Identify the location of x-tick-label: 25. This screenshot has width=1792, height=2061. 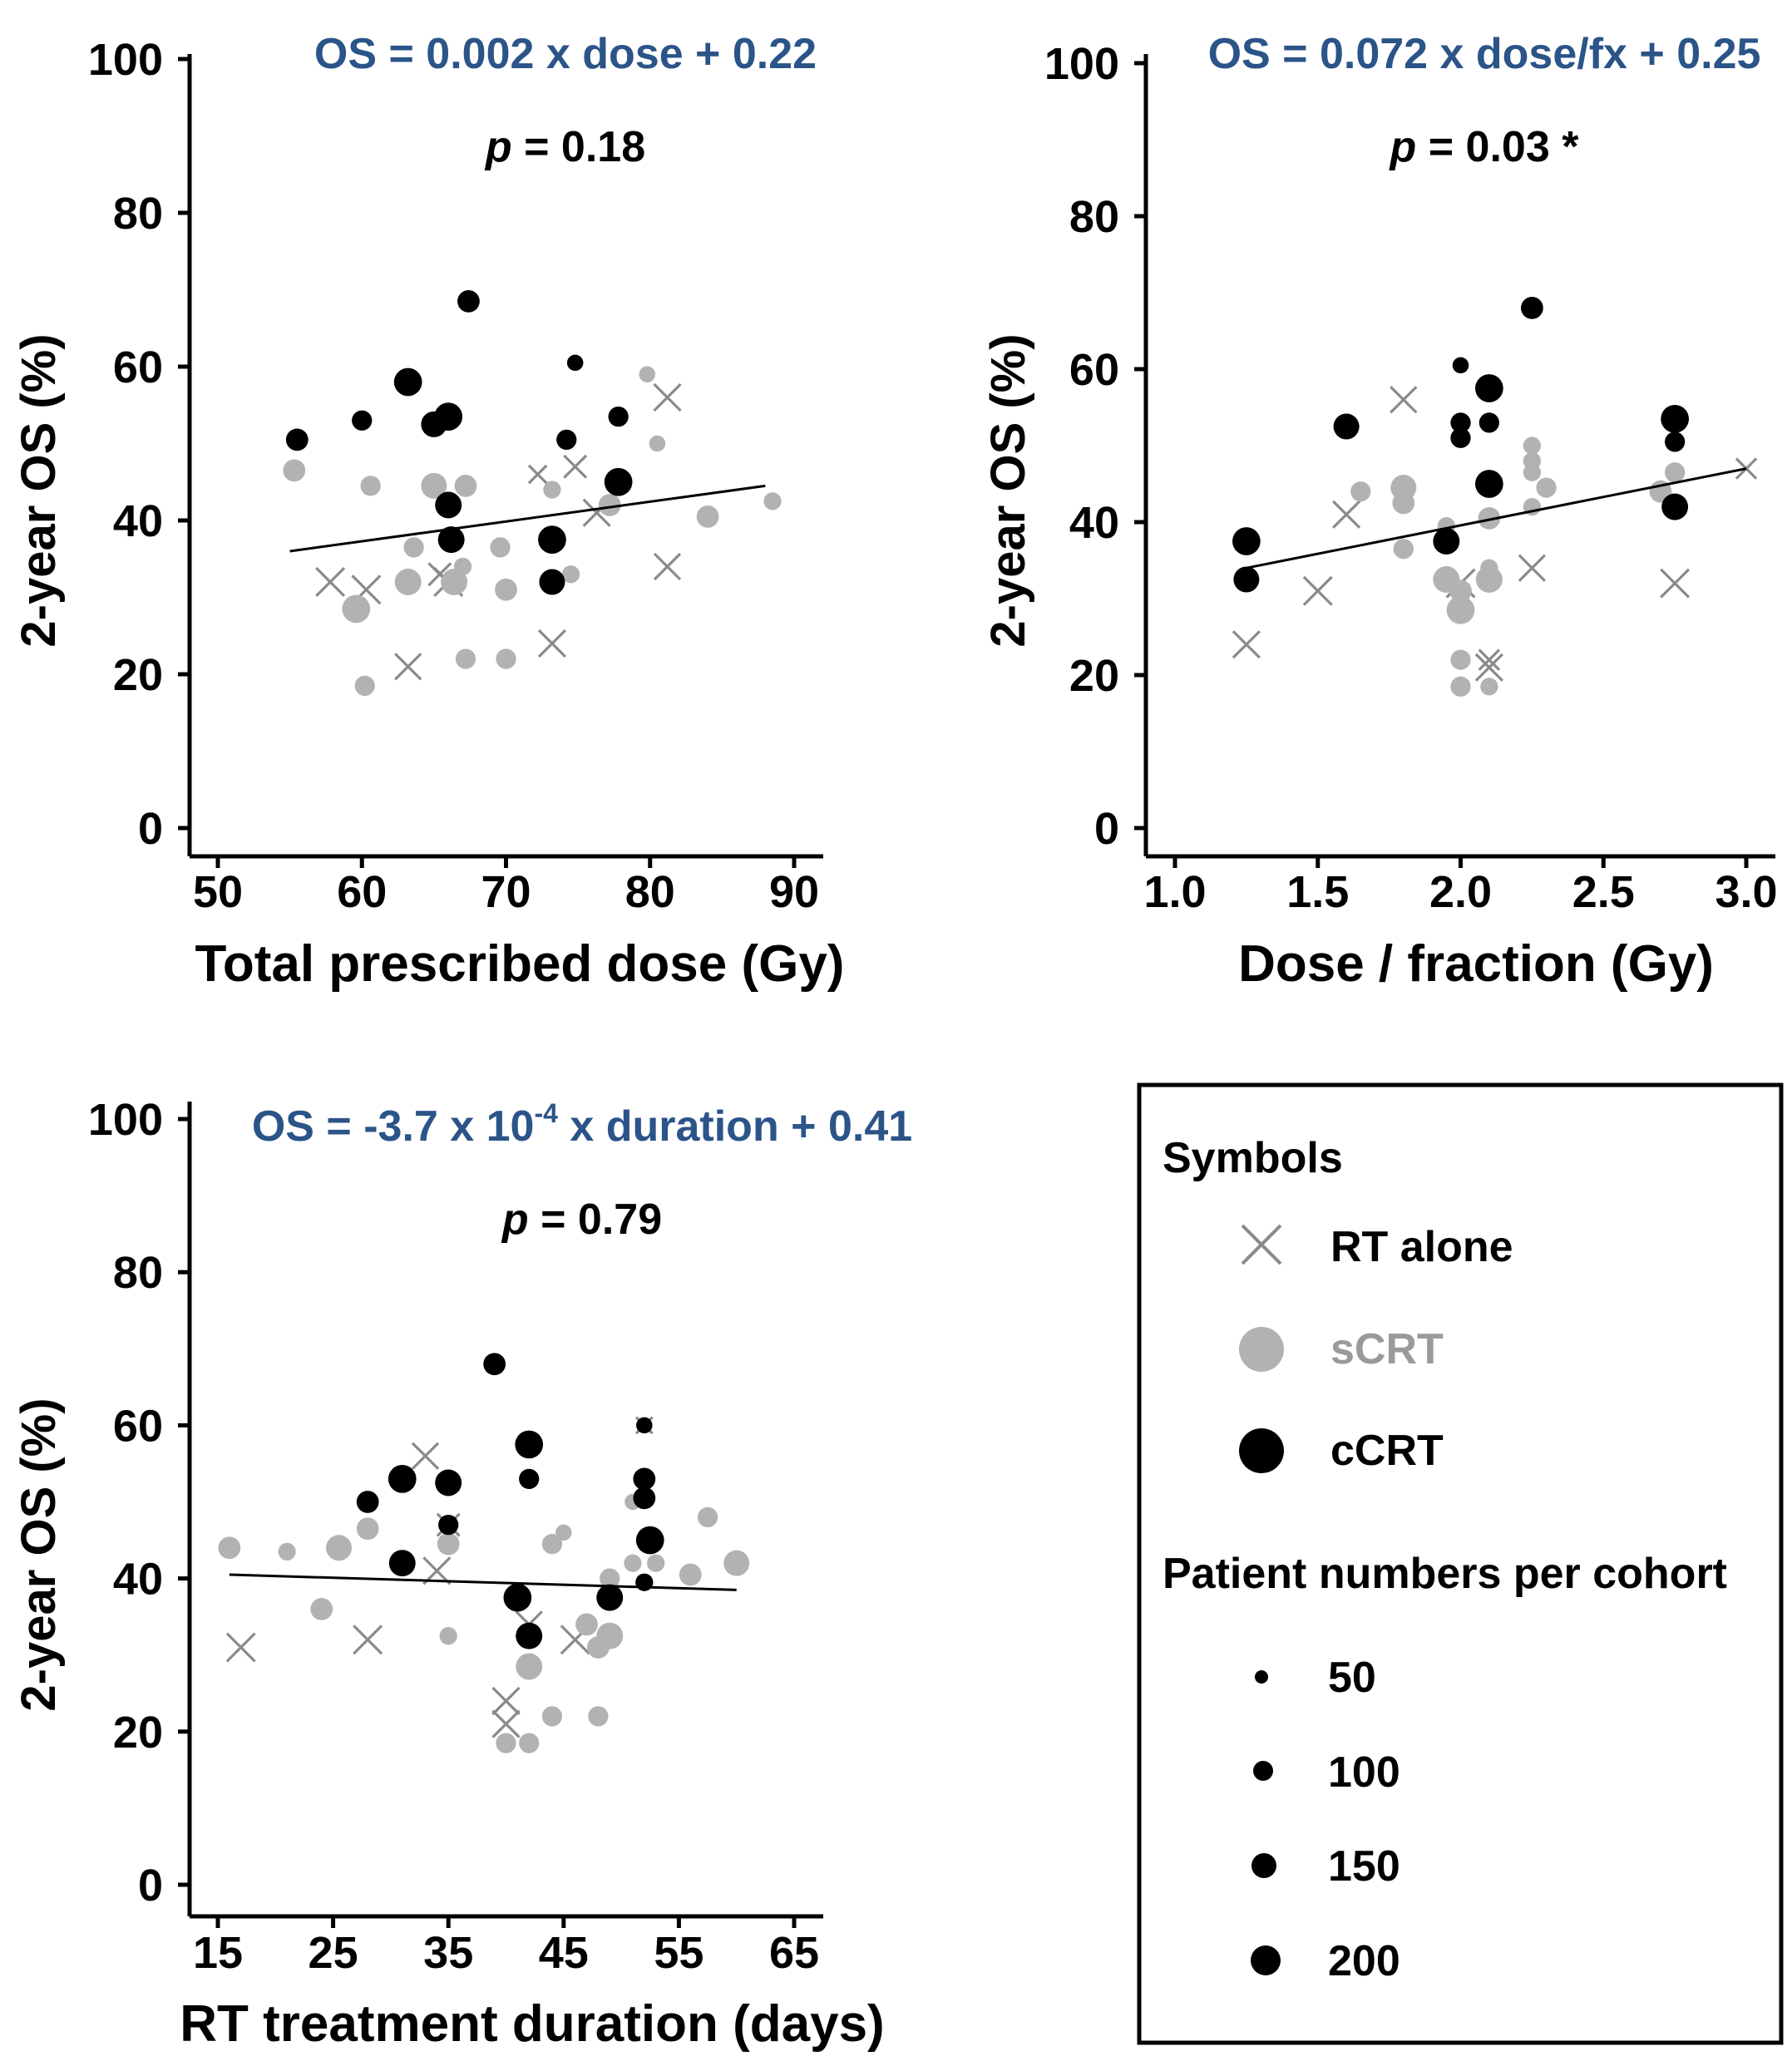
(333, 1953).